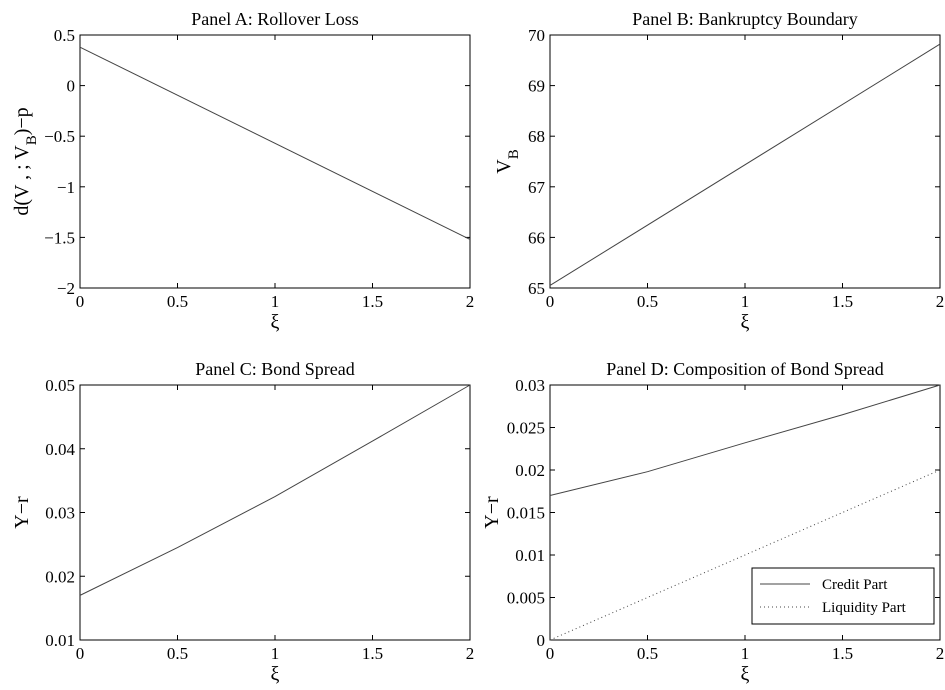 The height and width of the screenshot is (690, 945). I want to click on legend: Credit Part Liquidity Part, so click(843, 596).